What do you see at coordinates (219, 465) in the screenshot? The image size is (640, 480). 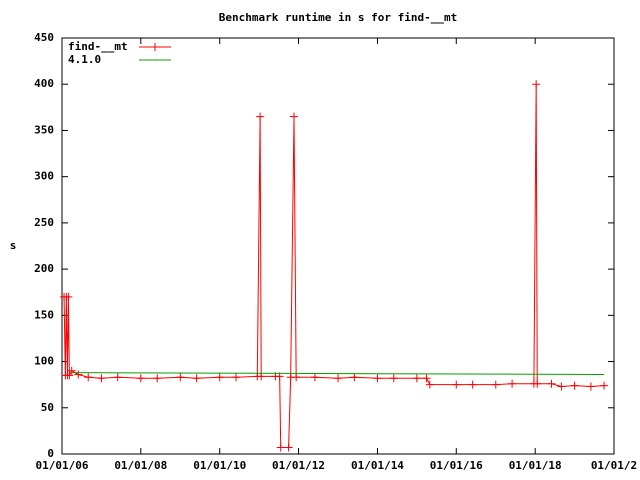 I see `x-tick-label: 01/01/10` at bounding box center [219, 465].